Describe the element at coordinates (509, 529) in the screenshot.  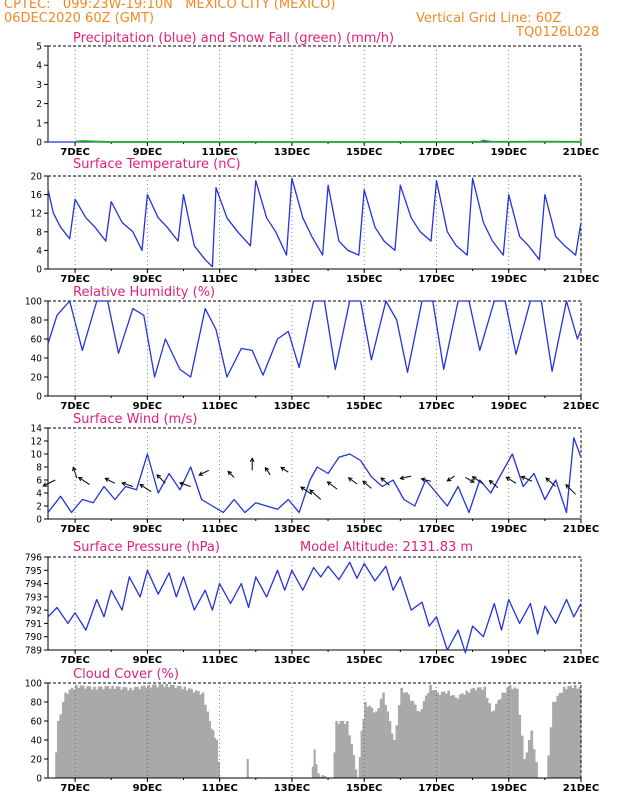
I see `x-tick-label: 19DEC` at that location.